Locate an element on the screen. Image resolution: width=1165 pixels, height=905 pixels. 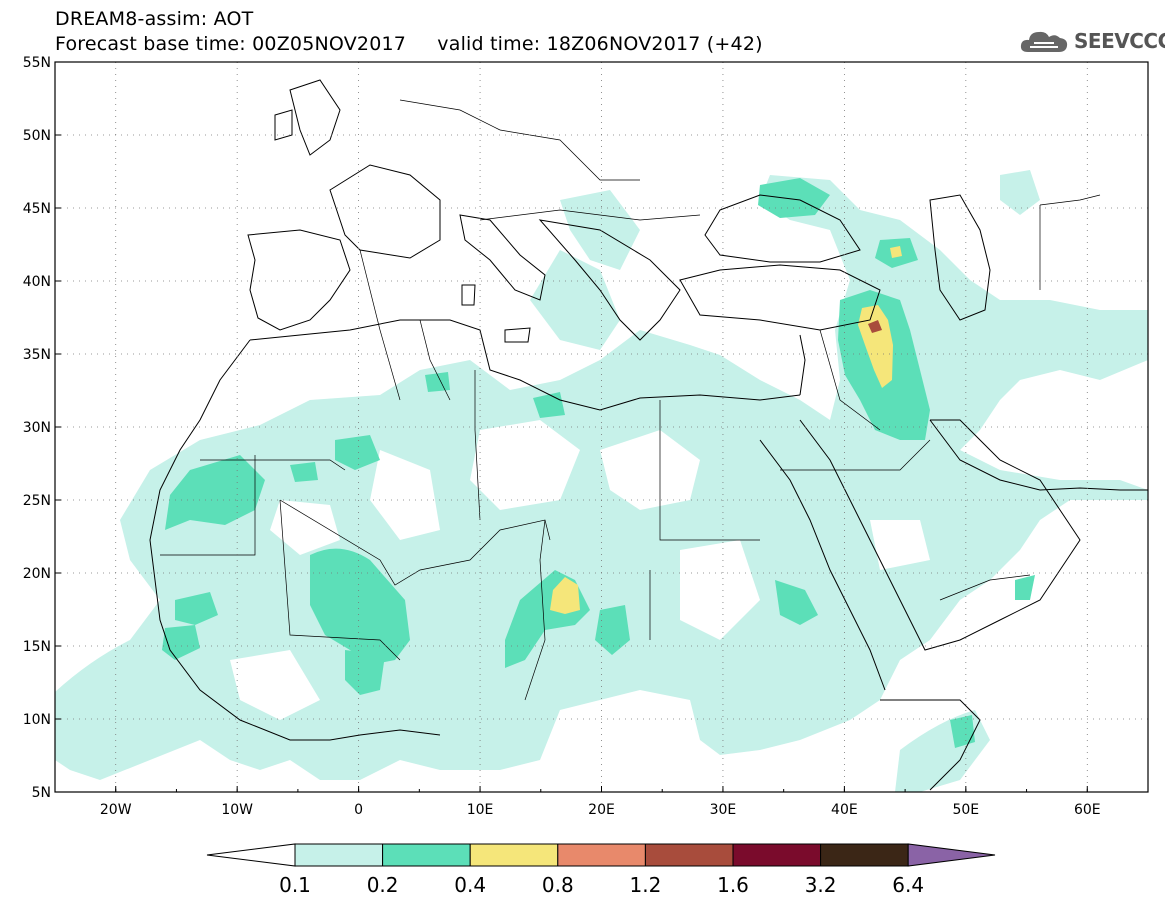
color-bar-label: 0.8 is located at coordinates (558, 885).